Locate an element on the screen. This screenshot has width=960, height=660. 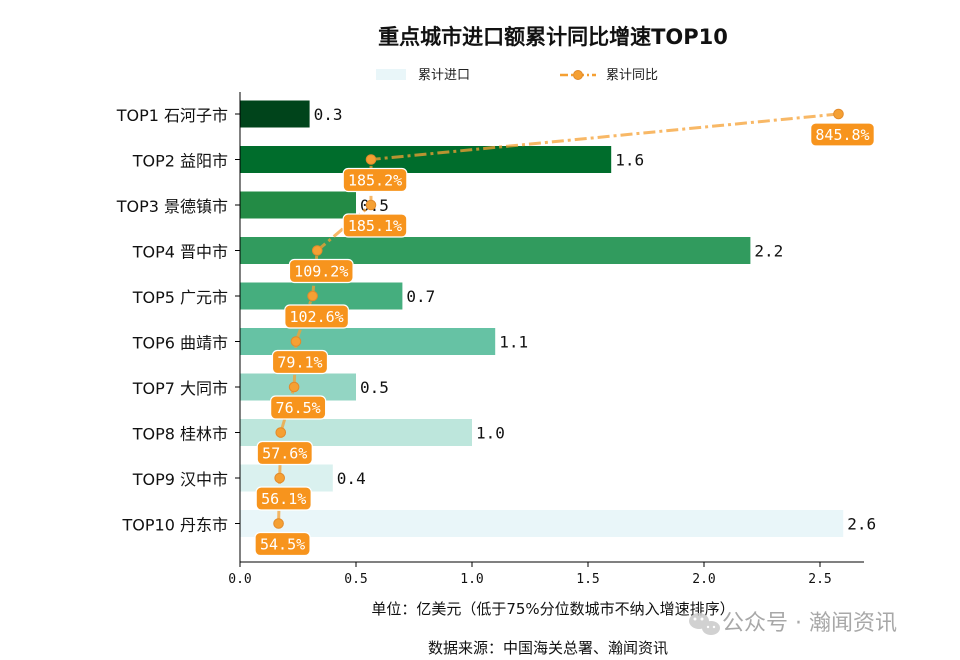
category-label: TOP8 桂林市 is located at coordinates (180, 434).